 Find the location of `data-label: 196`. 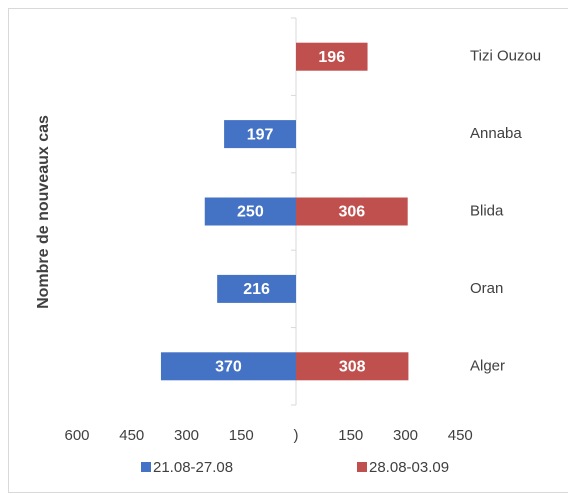

data-label: 196 is located at coordinates (331, 57).